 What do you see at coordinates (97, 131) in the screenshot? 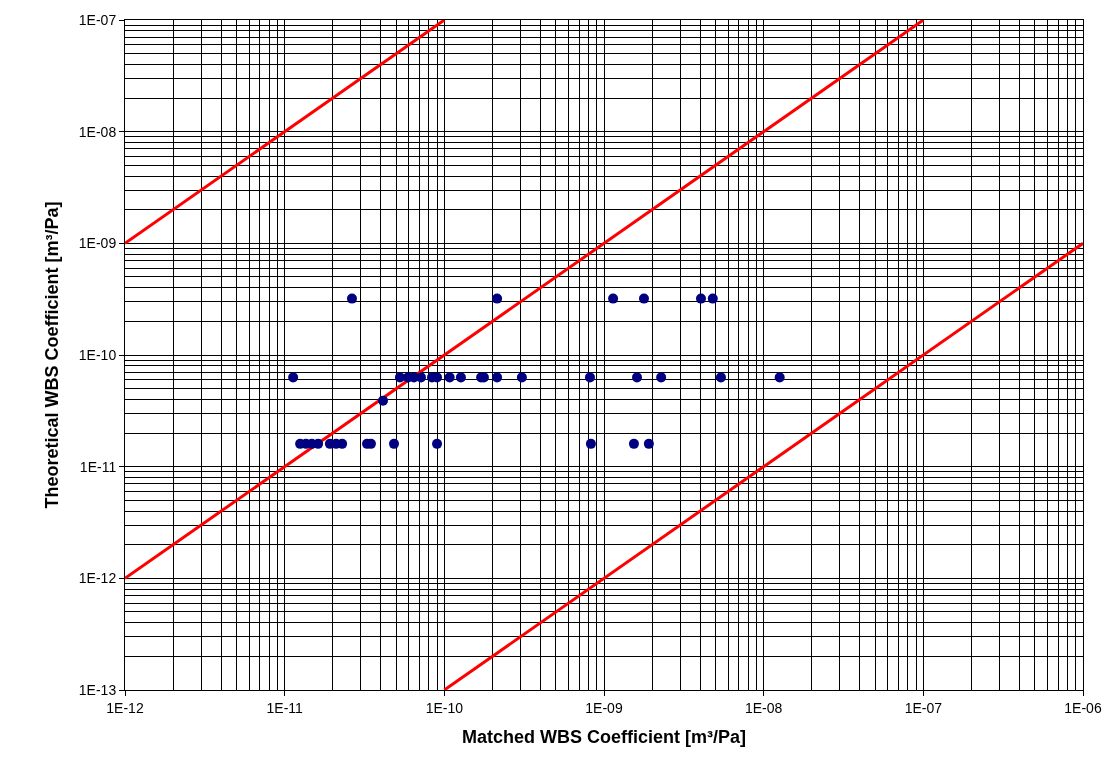
I see `y-tick-label: 1E-08` at bounding box center [97, 131].